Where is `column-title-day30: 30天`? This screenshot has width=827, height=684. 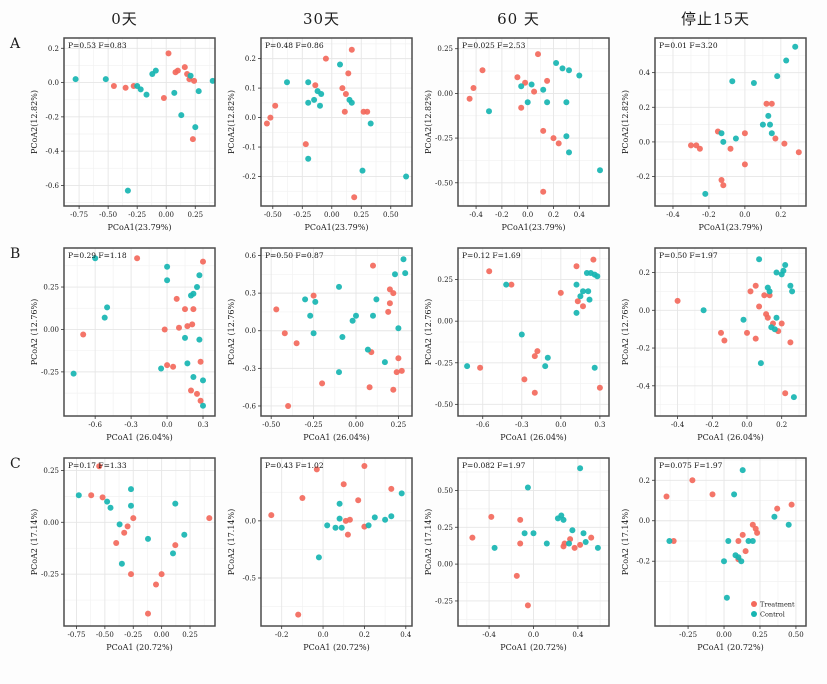 column-title-day30: 30天 is located at coordinates (321, 19).